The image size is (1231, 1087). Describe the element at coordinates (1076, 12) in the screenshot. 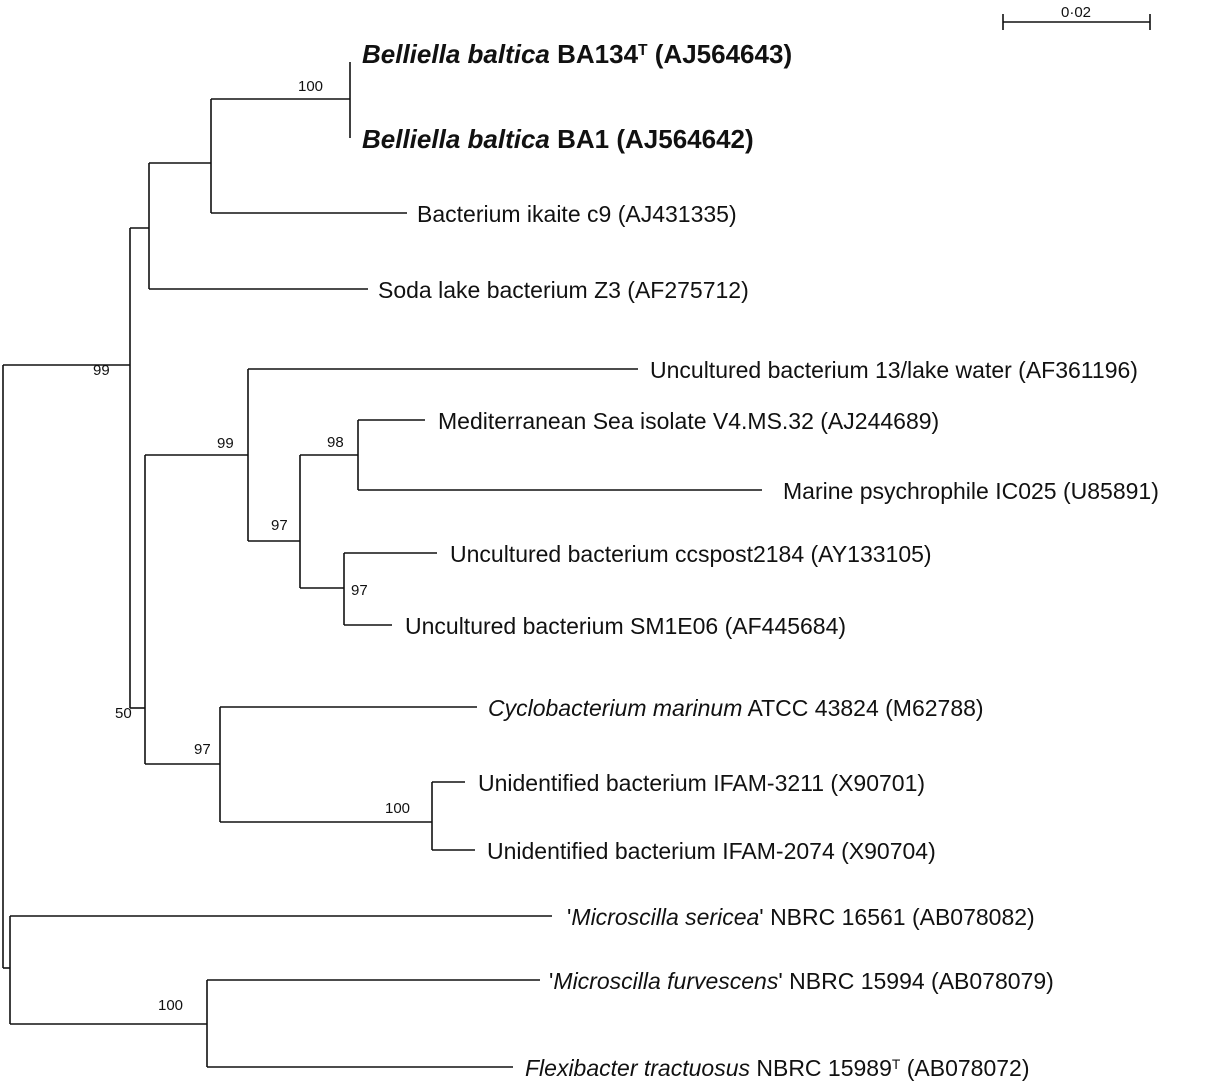

I see `scale-bar-label: 0·02` at that location.